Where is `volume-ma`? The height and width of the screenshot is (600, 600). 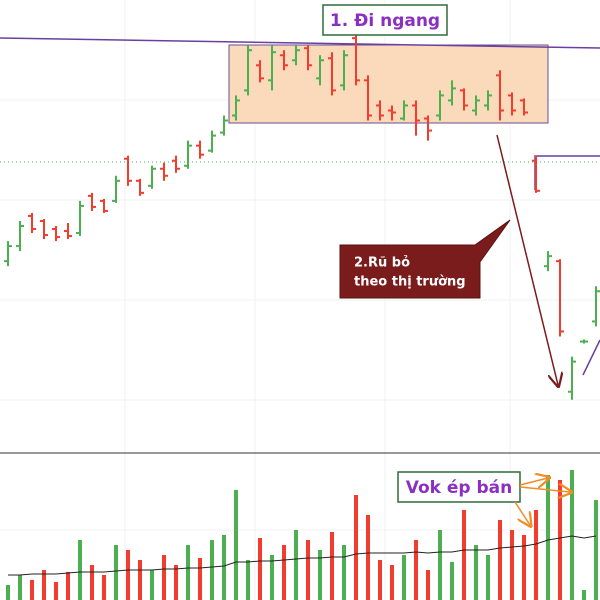 volume-ma is located at coordinates (302, 555).